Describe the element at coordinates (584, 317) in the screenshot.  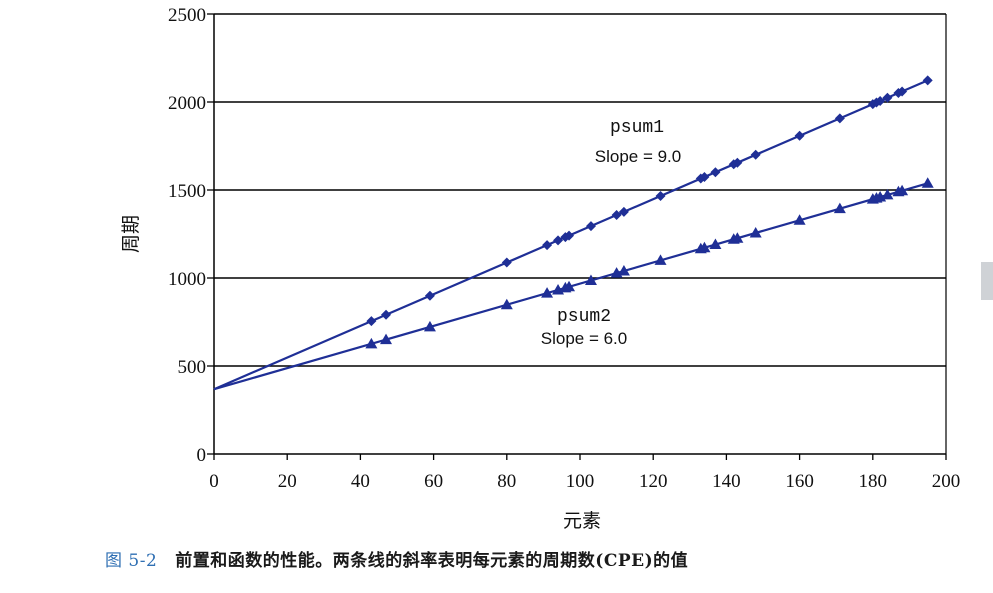
I see `series-label-psum2: psum2` at that location.